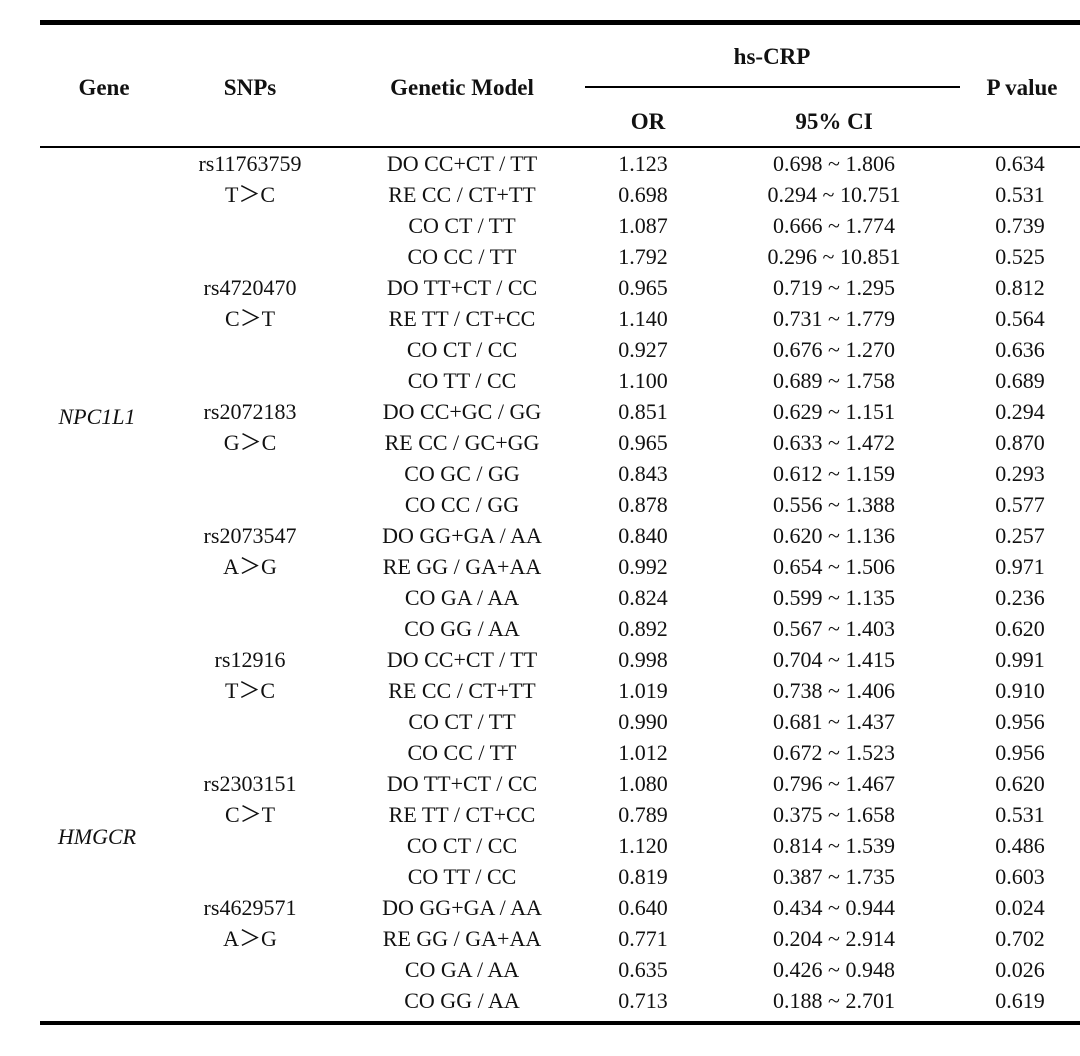 The height and width of the screenshot is (1056, 1080). What do you see at coordinates (834, 690) in the screenshot?
I see `ci-cell: 0.738 ~ 1.406` at bounding box center [834, 690].